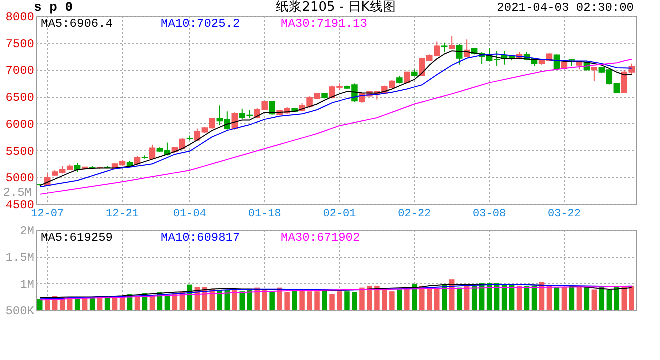  I want to click on y-tick-label: 1.5M, so click(20, 258).